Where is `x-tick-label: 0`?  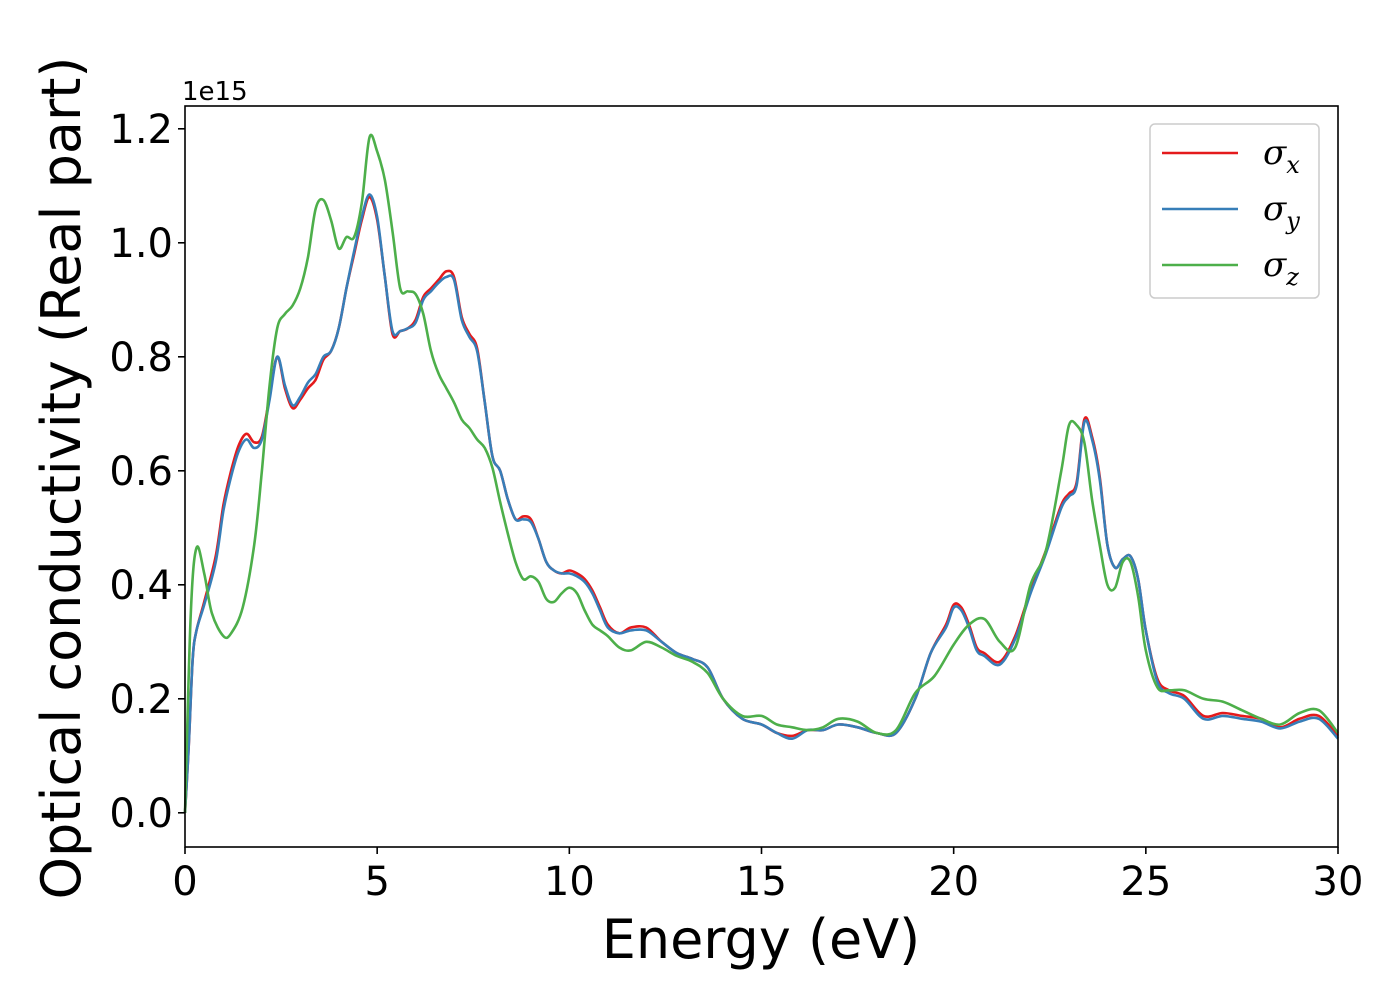 x-tick-label: 0 is located at coordinates (184, 882).